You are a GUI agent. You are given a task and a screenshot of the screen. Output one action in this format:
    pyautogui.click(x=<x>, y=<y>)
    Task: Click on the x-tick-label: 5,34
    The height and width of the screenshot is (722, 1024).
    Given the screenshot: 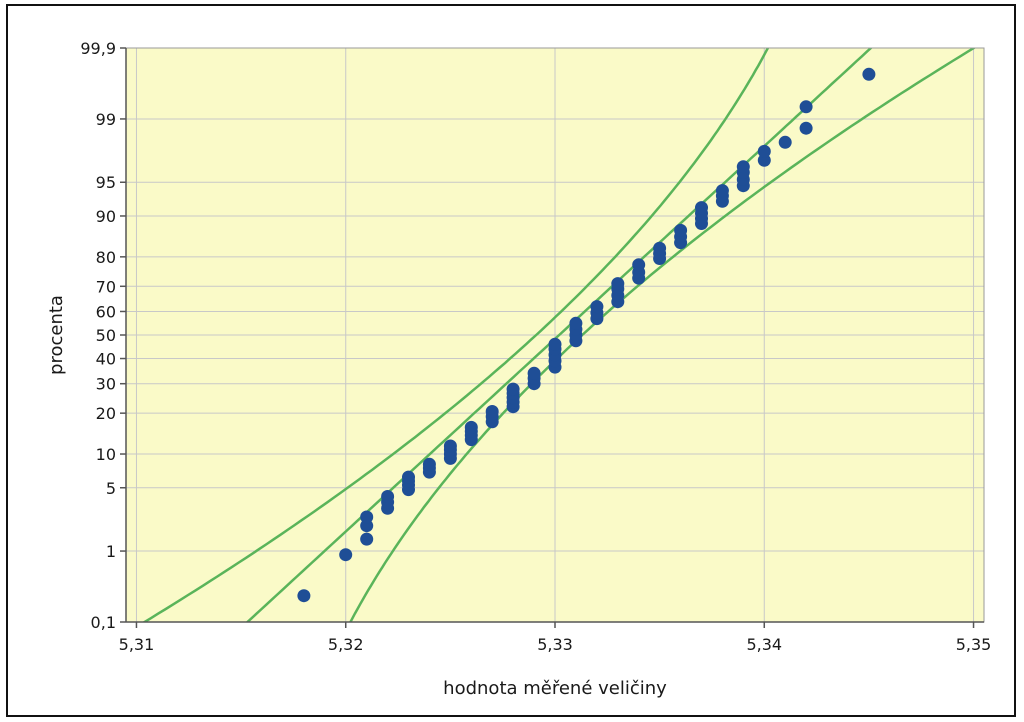 What is the action you would take?
    pyautogui.click(x=764, y=644)
    